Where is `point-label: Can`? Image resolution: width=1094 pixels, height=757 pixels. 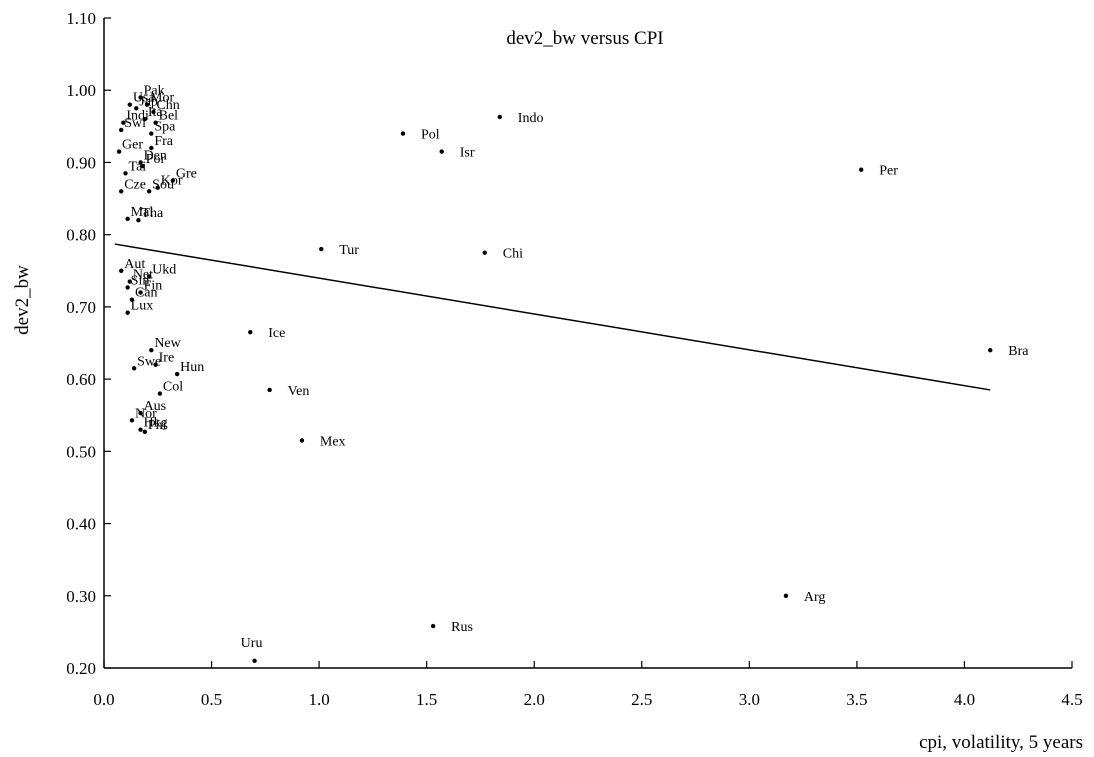 point-label: Can is located at coordinates (146, 293).